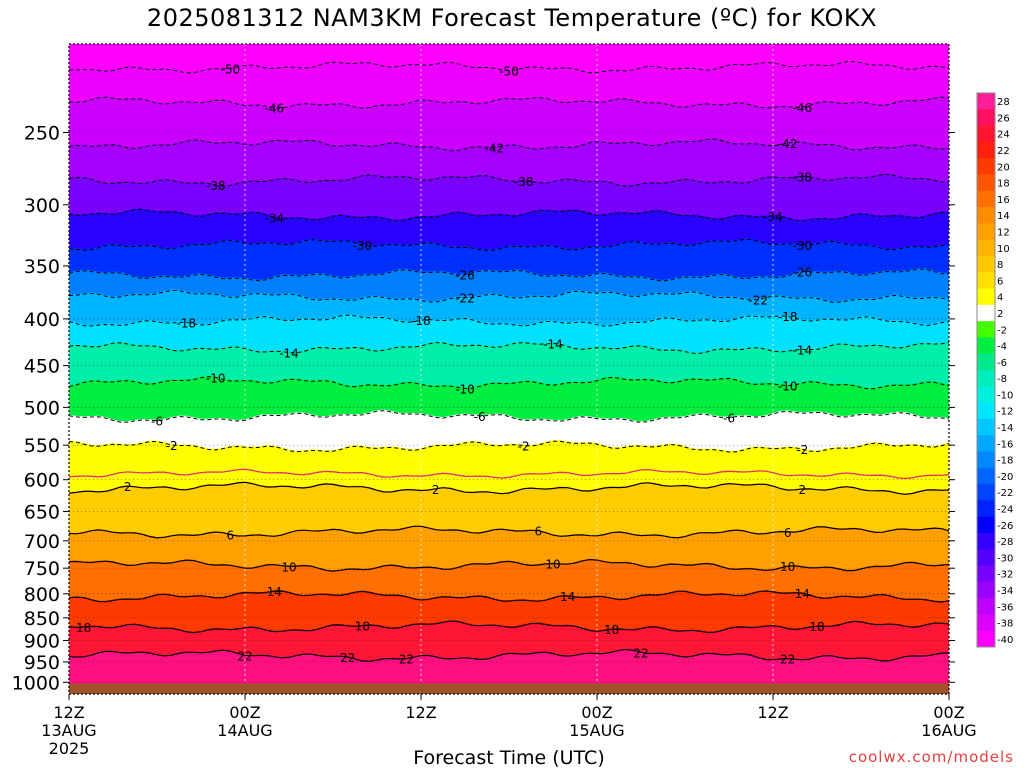 This screenshot has height=768, width=1024. I want to click on isotherm-label: -2, so click(172, 446).